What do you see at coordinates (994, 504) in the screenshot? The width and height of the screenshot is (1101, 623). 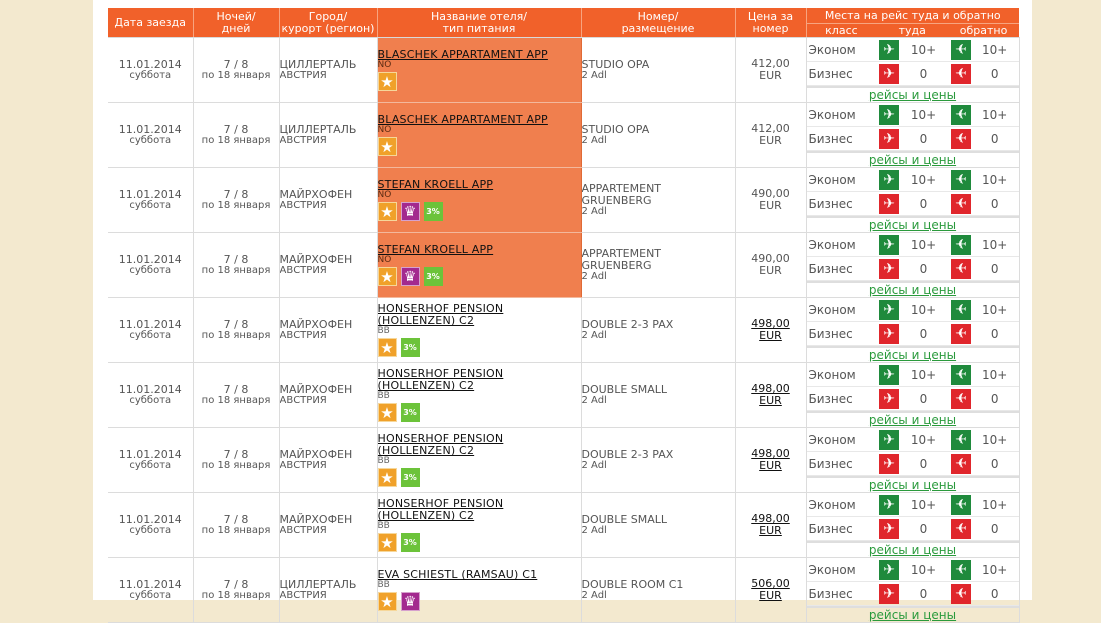 I see `econom-back-count: 10+` at bounding box center [994, 504].